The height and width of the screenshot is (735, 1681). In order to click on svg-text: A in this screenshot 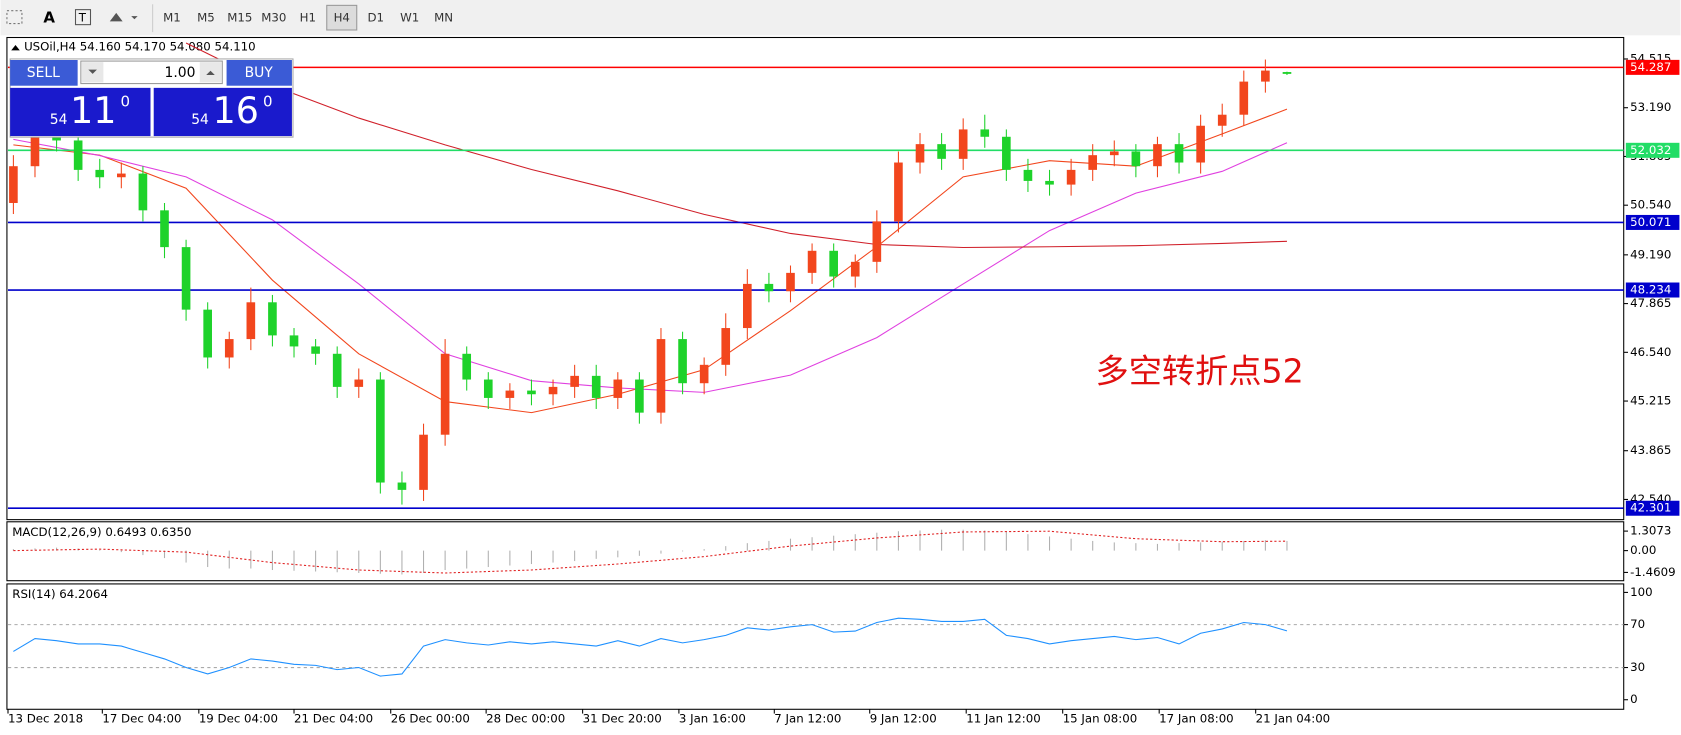, I will do `click(49, 18)`.